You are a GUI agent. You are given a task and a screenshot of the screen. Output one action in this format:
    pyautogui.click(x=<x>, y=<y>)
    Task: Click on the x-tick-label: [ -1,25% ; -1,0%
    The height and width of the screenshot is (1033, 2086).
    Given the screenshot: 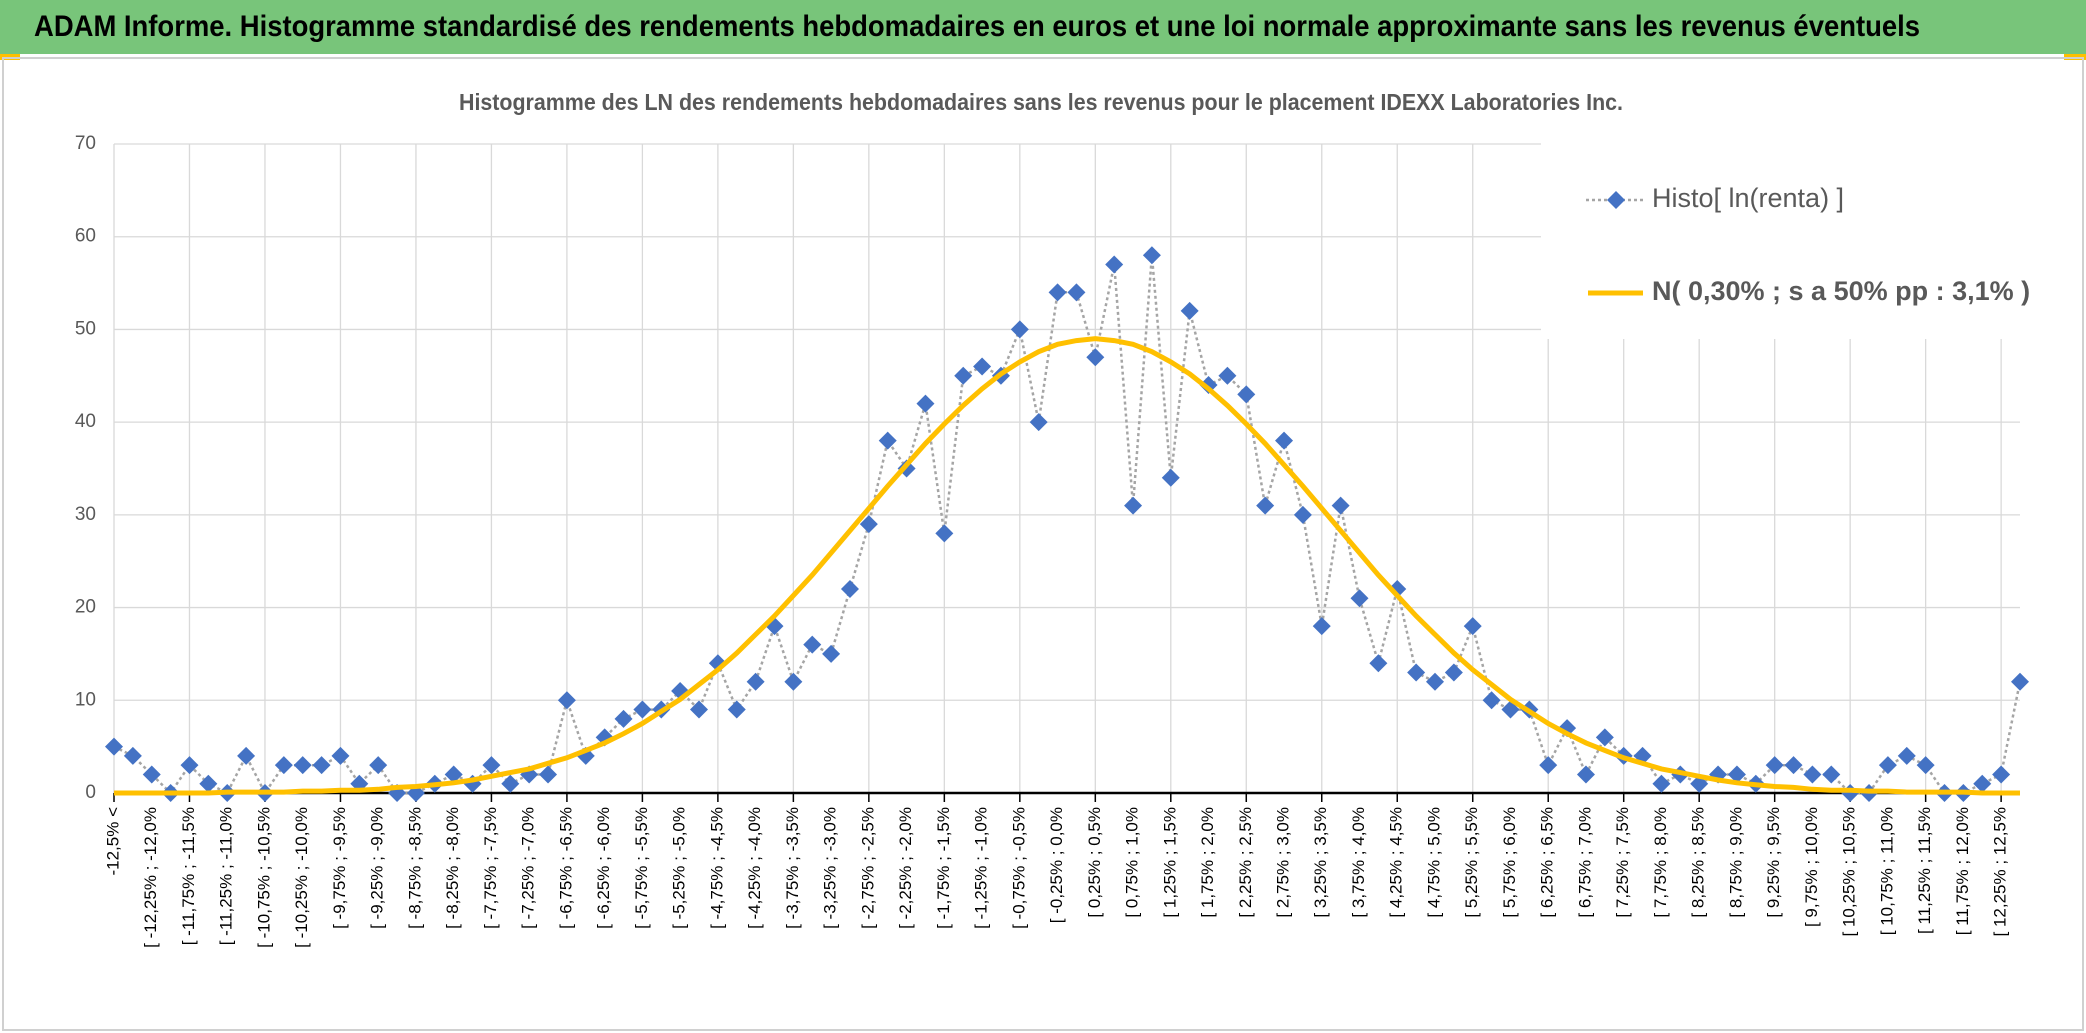 What is the action you would take?
    pyautogui.click(x=981, y=868)
    